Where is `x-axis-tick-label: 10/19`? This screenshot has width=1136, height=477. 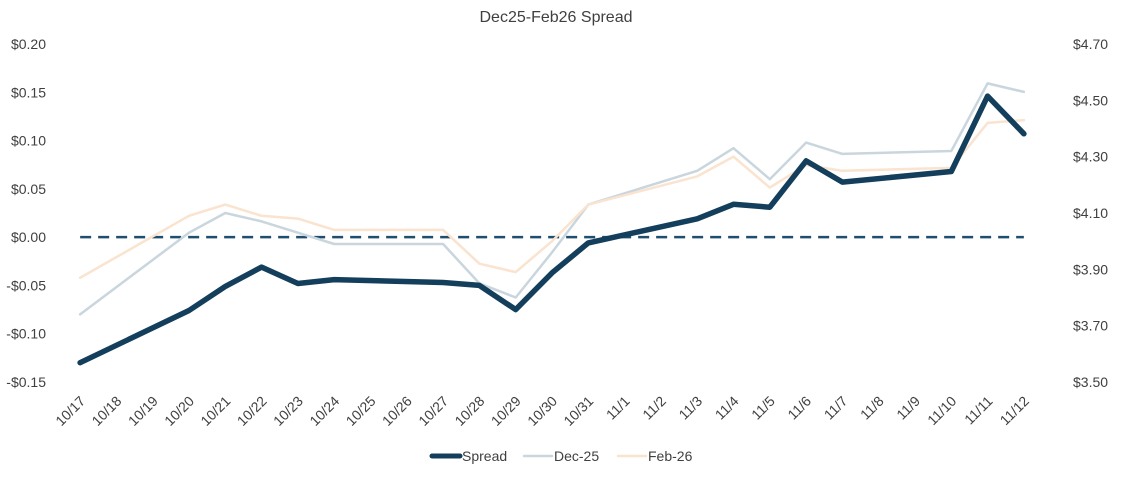 x-axis-tick-label: 10/19 is located at coordinates (143, 411).